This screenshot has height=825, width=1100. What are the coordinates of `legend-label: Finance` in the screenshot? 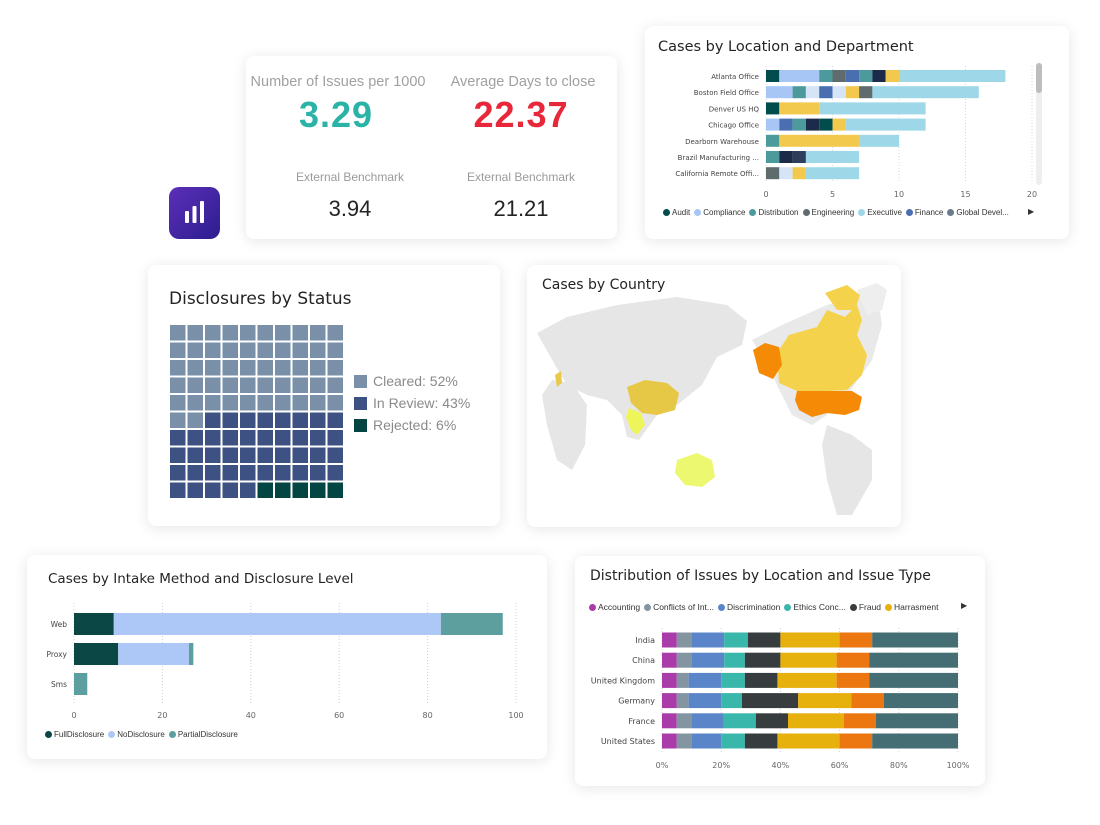 It's located at (929, 212).